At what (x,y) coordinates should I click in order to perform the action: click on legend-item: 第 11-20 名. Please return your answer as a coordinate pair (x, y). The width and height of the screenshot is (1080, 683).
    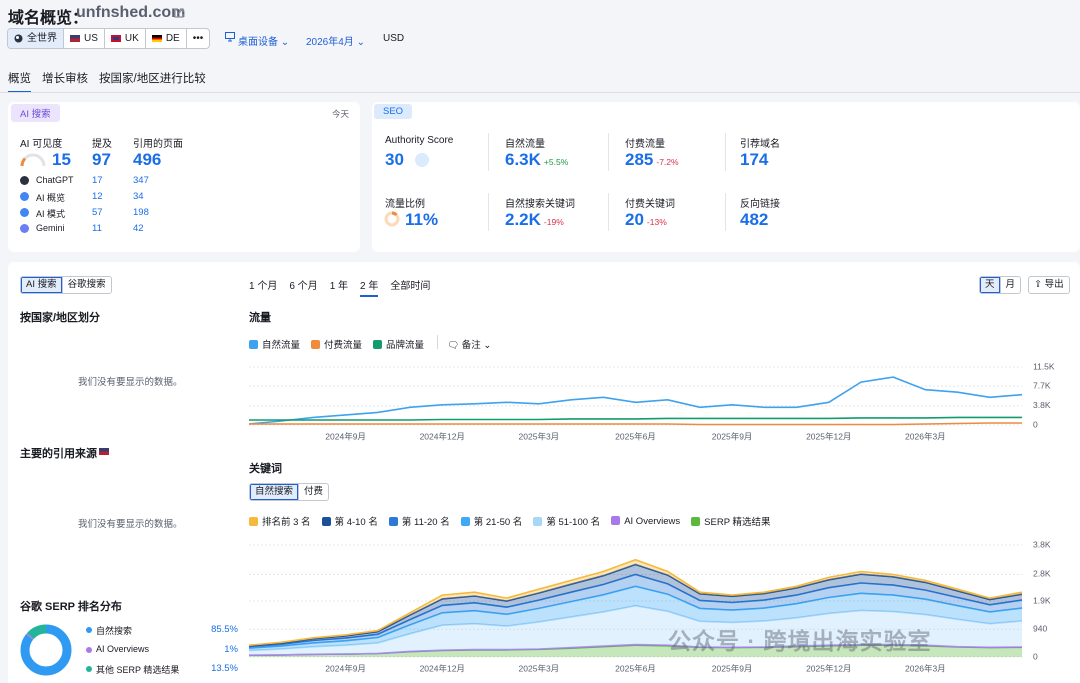
    Looking at the image, I should click on (419, 521).